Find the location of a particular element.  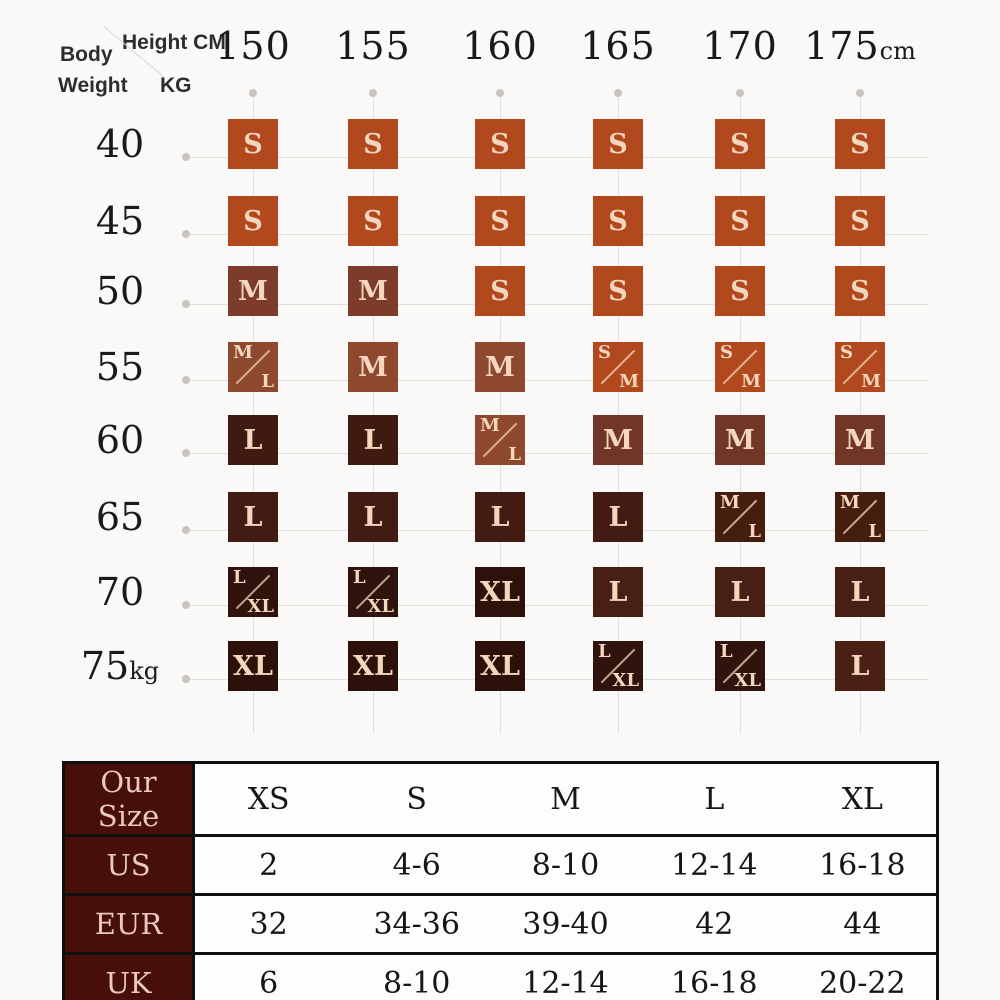

table-cell: S is located at coordinates (417, 799).